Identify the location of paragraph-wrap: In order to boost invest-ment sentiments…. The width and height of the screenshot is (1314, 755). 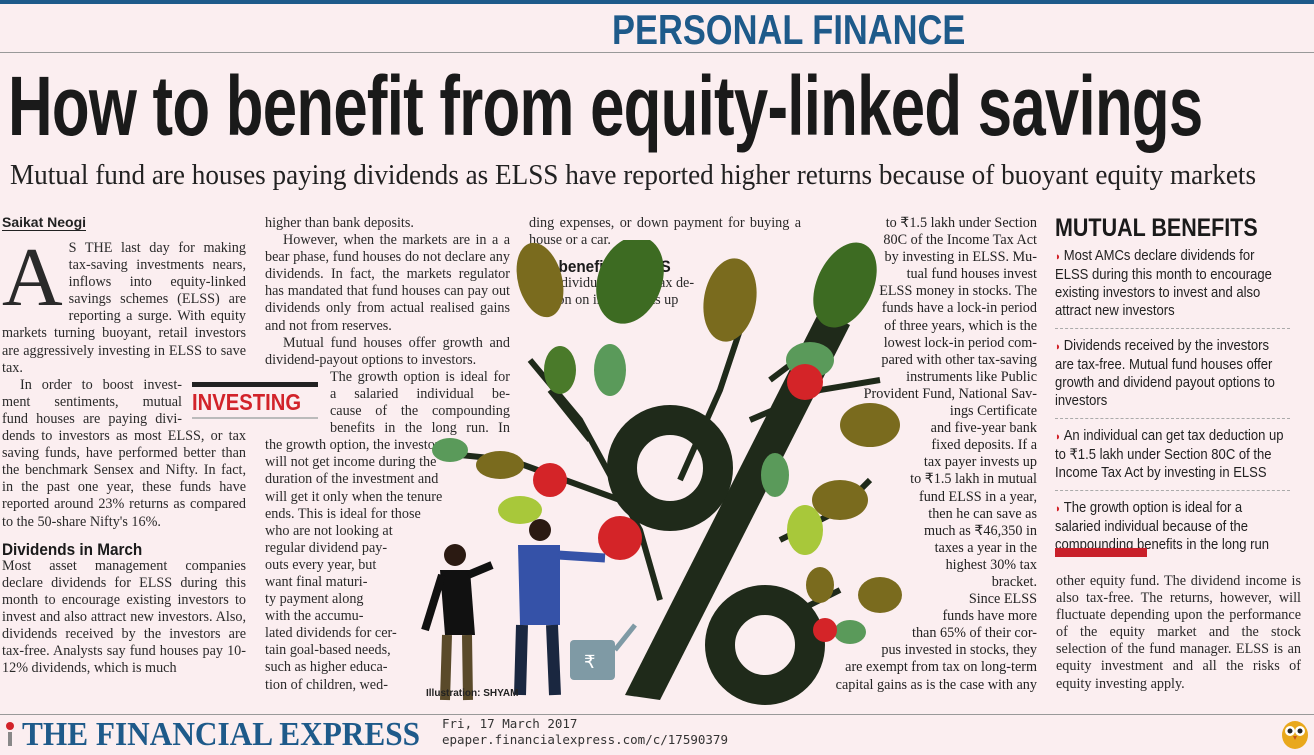
(92, 402).